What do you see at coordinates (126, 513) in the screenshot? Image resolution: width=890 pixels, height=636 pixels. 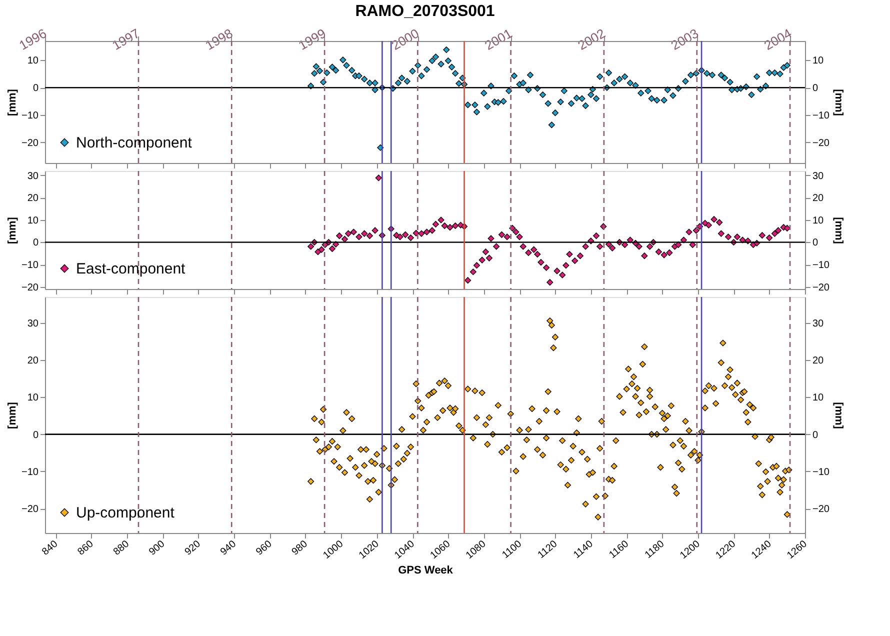 I see `legend-label: Up-component` at bounding box center [126, 513].